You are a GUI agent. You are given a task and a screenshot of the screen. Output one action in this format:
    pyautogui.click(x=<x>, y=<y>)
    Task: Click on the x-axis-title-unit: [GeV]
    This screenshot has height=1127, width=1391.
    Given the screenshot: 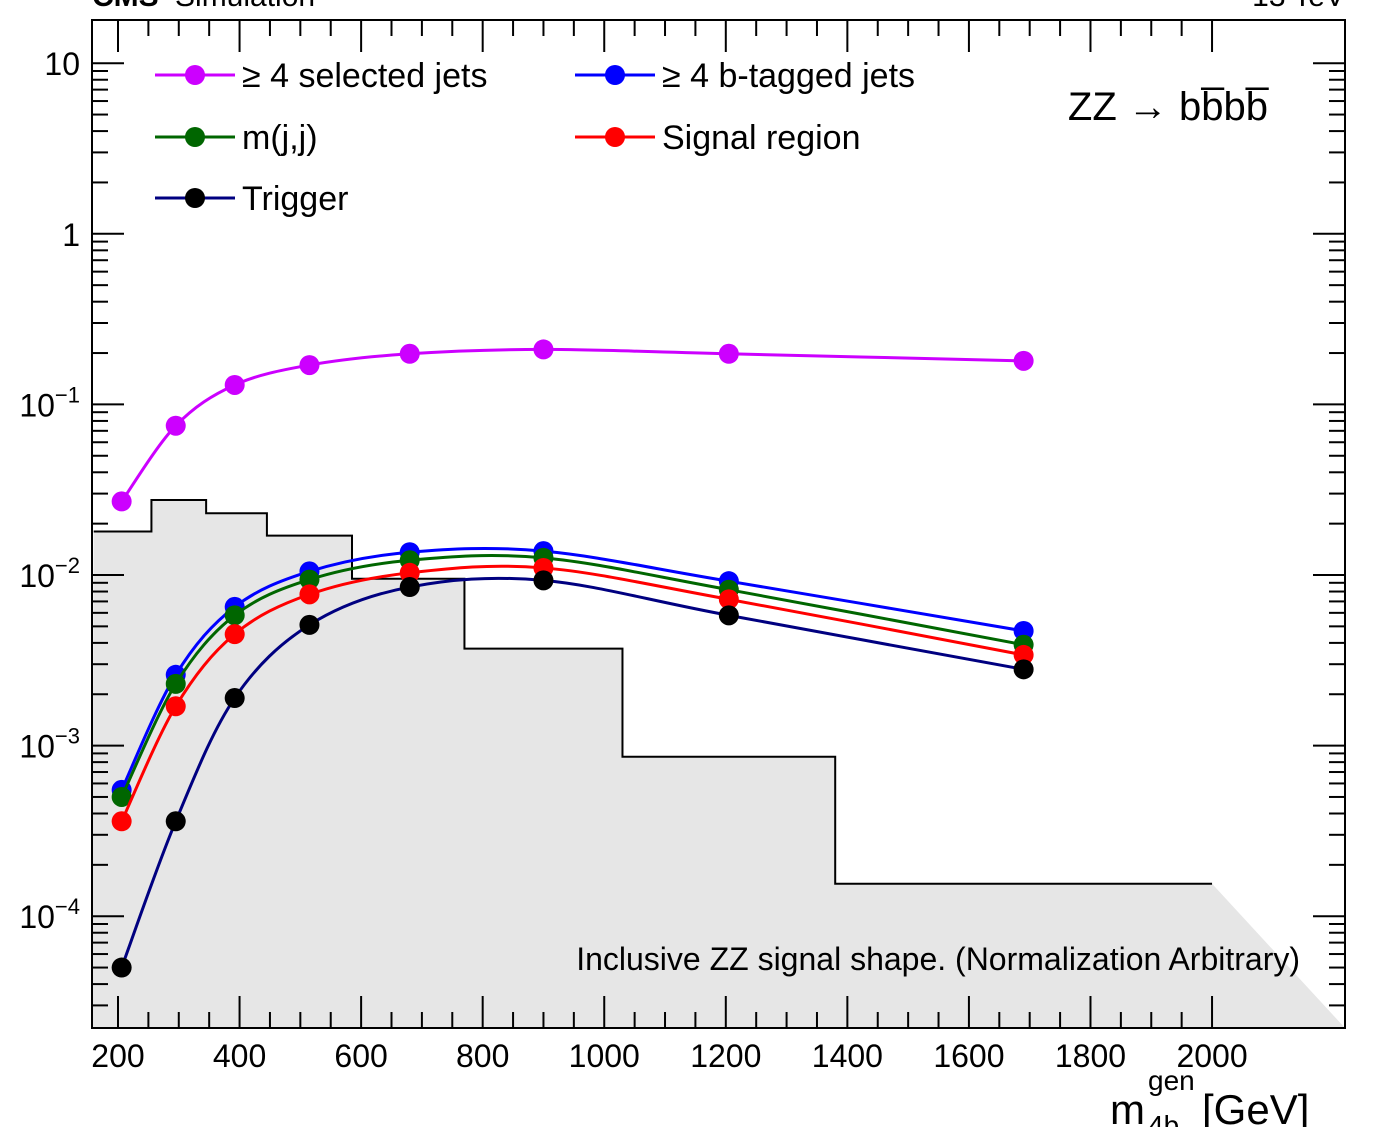 What is the action you would take?
    pyautogui.click(x=1255, y=1106)
    